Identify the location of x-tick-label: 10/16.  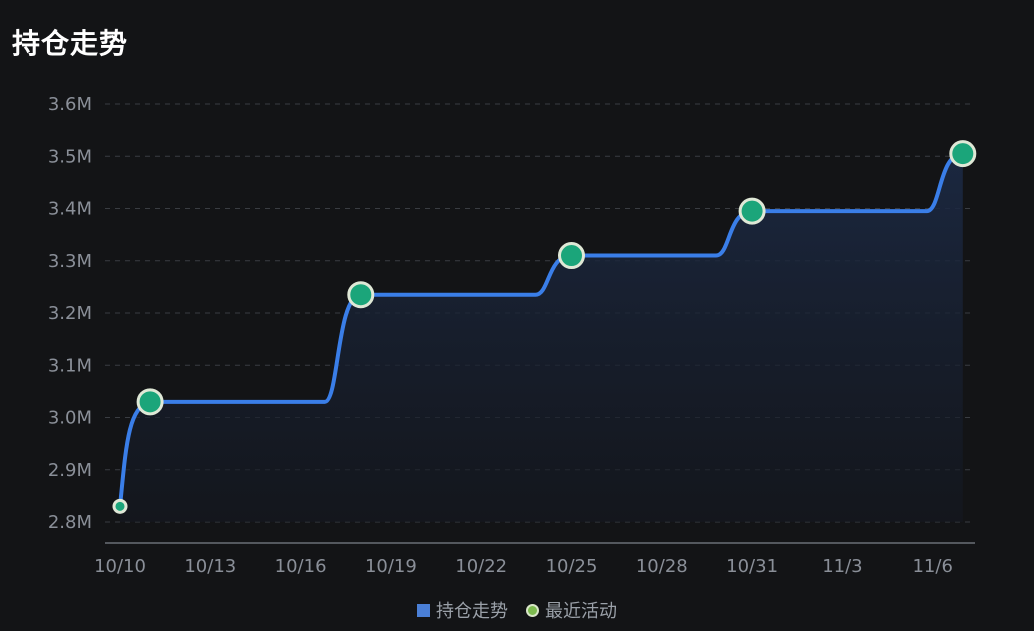
(301, 566).